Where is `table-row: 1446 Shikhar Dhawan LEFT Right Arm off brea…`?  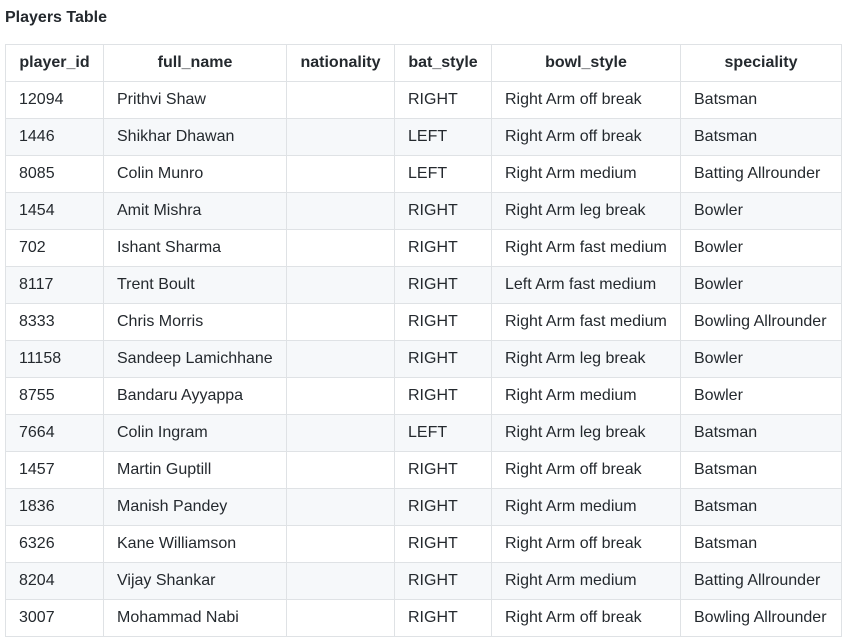
table-row: 1446 Shikhar Dhawan LEFT Right Arm off brea… is located at coordinates (423, 137).